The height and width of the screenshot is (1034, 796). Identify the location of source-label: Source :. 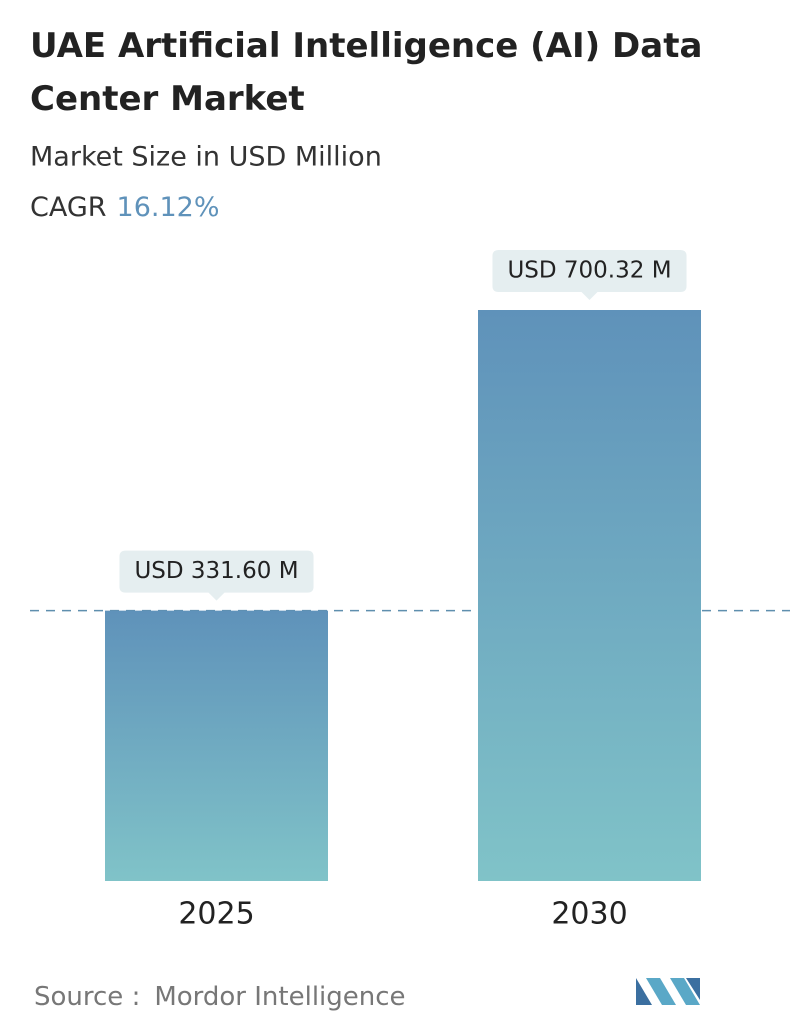
(87, 997).